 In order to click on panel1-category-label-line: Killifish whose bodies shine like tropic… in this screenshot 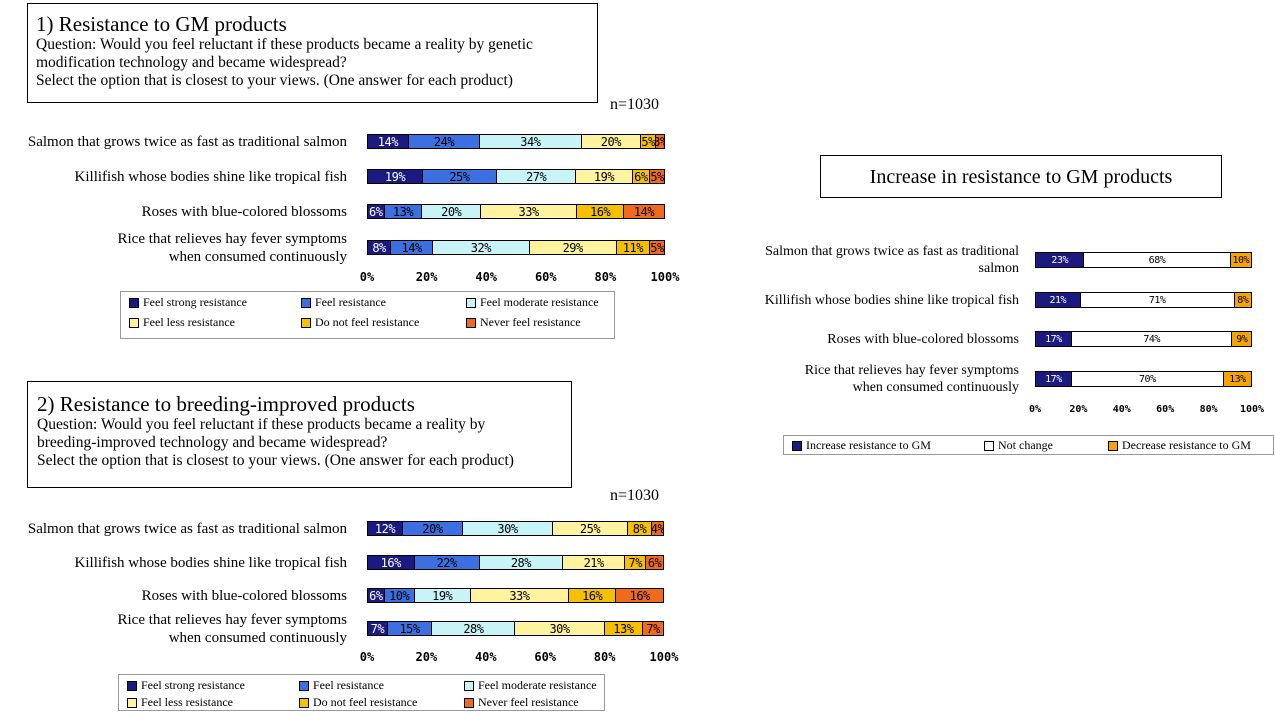, I will do `click(210, 176)`.